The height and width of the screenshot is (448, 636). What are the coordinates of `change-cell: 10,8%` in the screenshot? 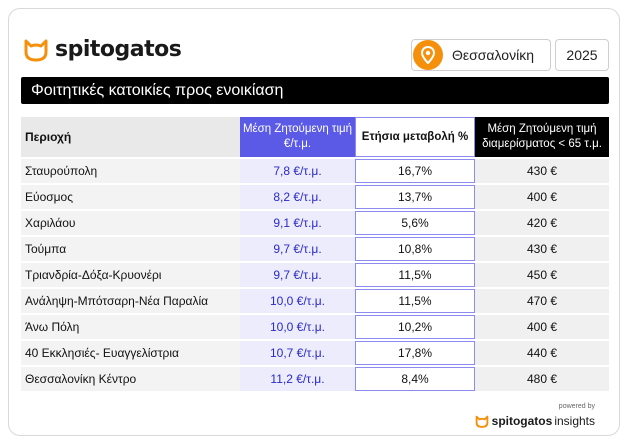 It's located at (415, 249).